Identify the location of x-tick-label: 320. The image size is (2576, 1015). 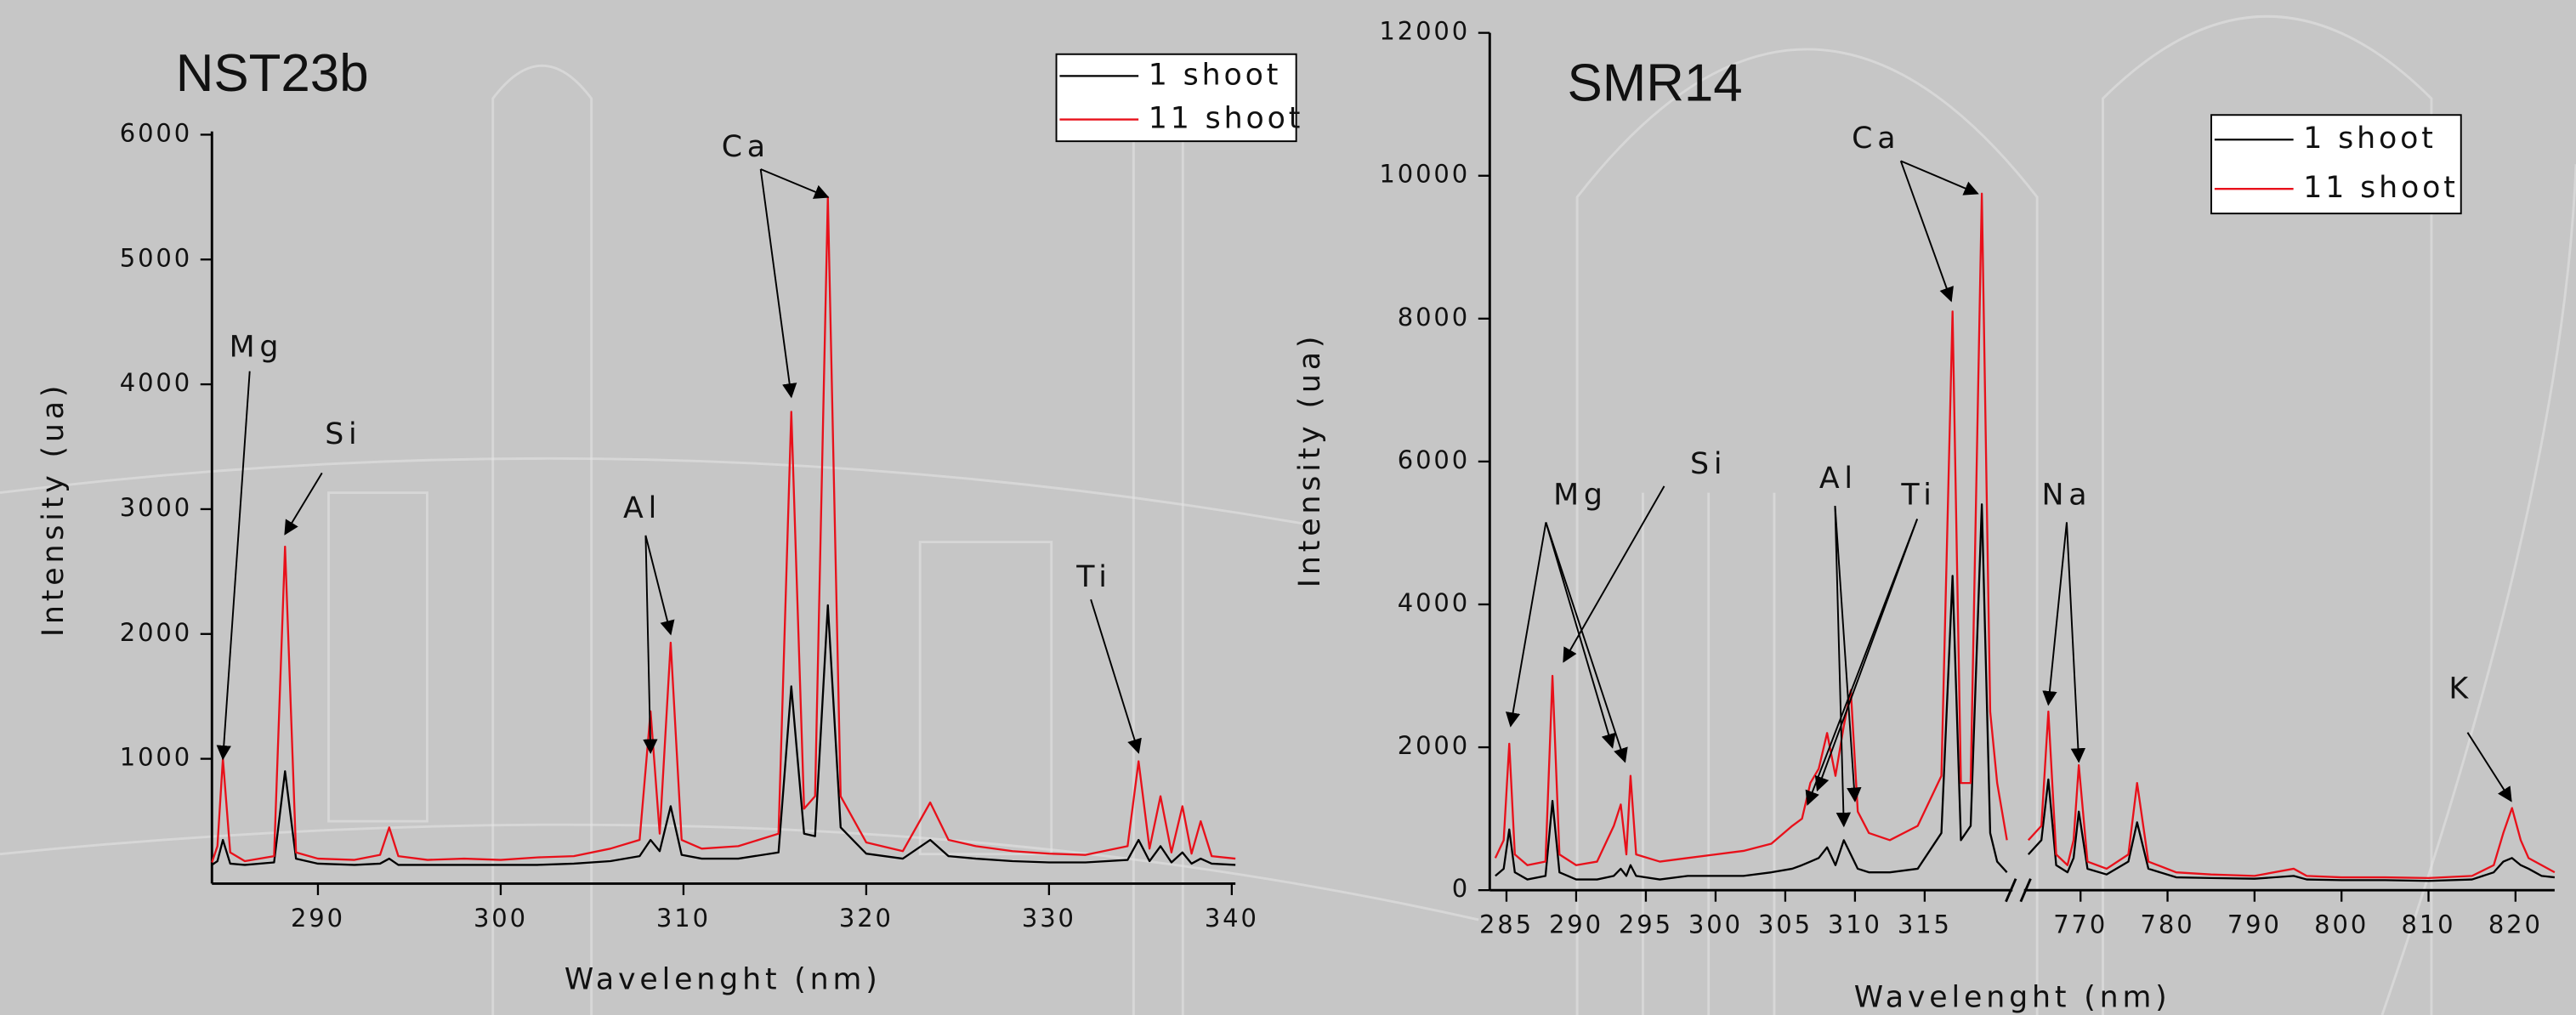
(867, 918).